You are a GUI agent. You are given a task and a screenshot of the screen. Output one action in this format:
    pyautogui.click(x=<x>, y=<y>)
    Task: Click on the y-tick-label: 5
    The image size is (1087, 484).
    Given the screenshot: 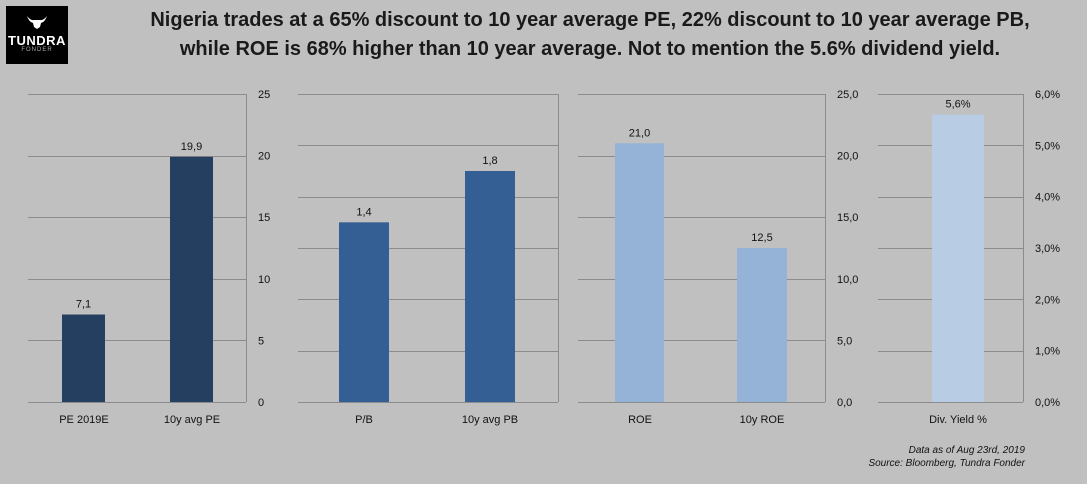 What is the action you would take?
    pyautogui.click(x=261, y=341)
    